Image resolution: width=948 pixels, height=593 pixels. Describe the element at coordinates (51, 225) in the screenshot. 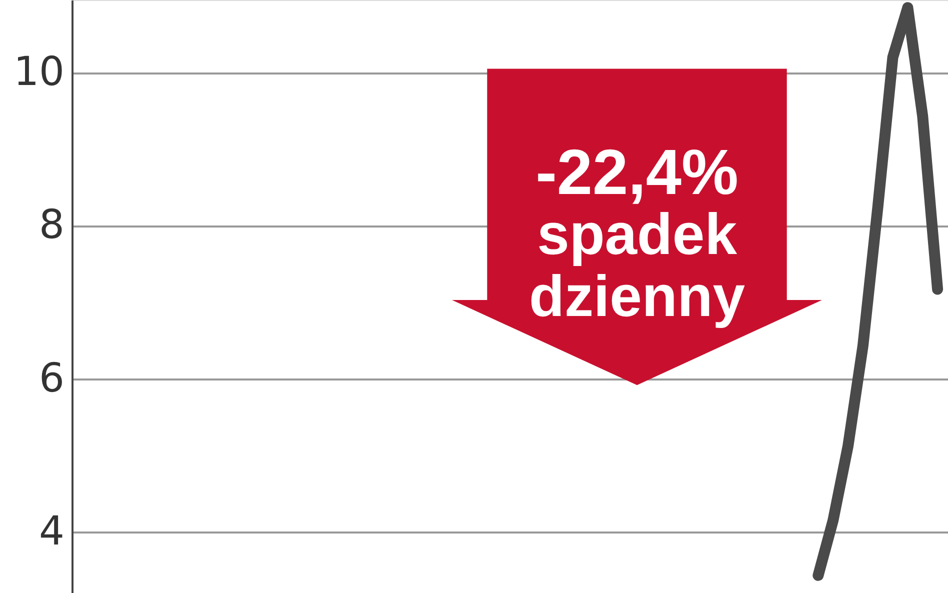

I see `y-tick-label: 8` at that location.